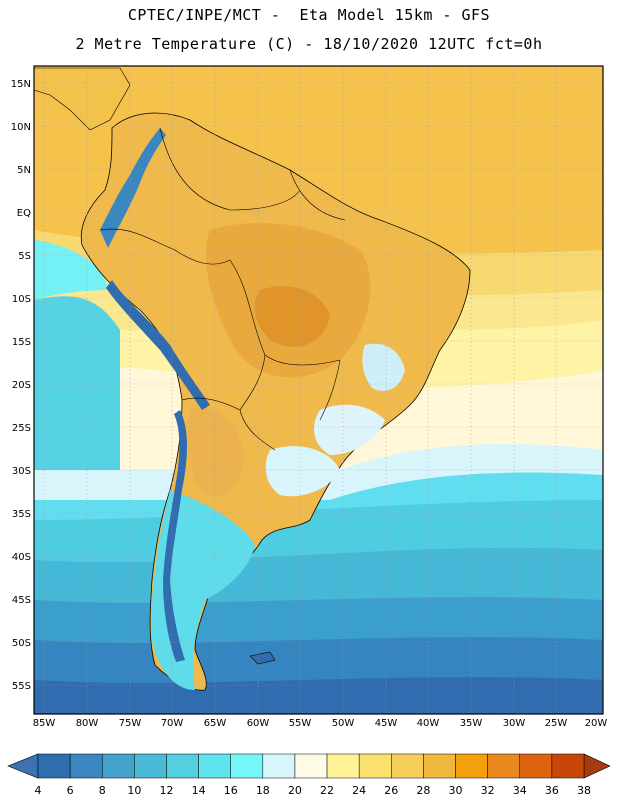 This screenshot has width=618, height=800. What do you see at coordinates (597, 766) in the screenshot?
I see `colorbar-high-arrow` at bounding box center [597, 766].